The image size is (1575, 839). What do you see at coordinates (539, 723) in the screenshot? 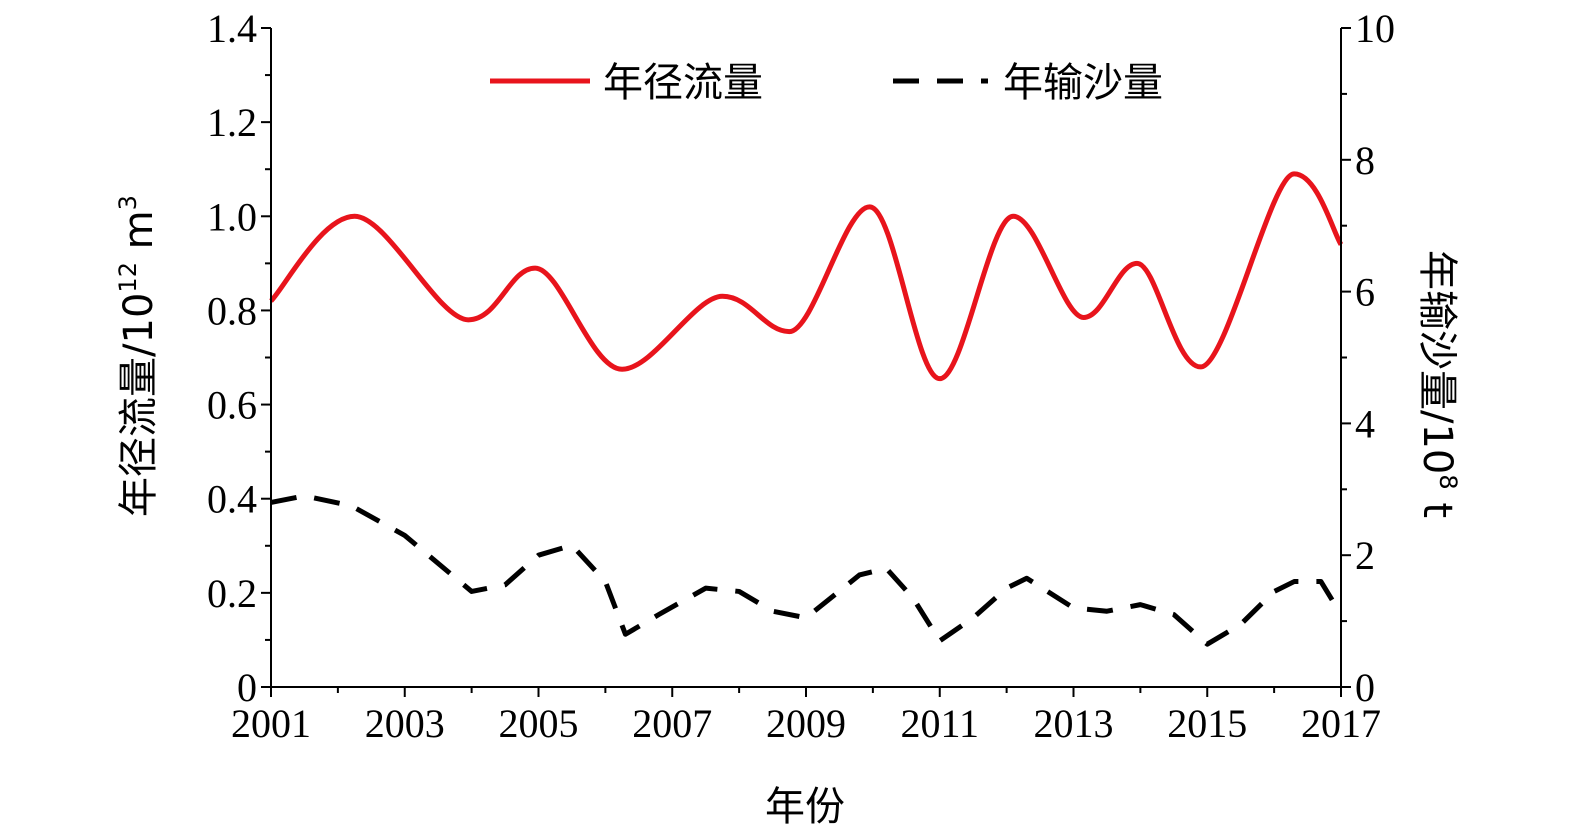
I see `x-tick-label: 2005` at bounding box center [539, 723].